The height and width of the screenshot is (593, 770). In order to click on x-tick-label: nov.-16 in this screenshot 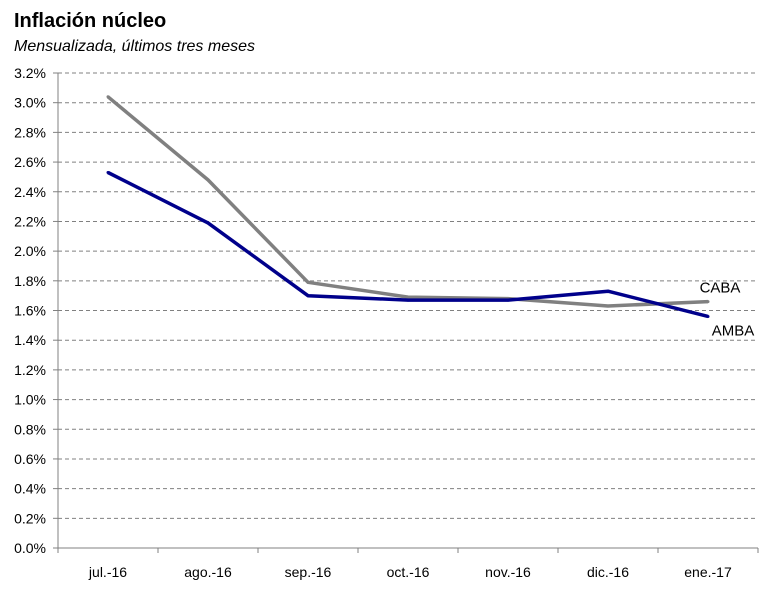, I will do `click(508, 572)`.